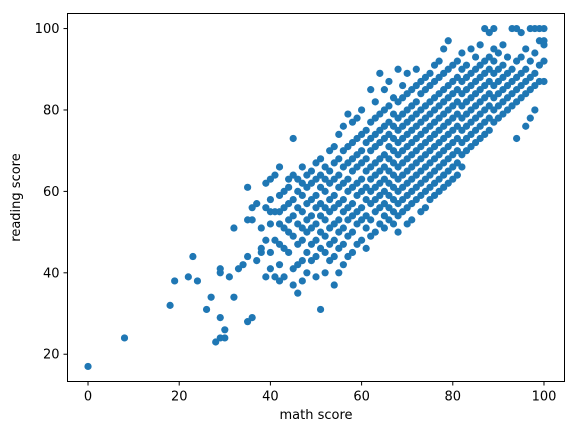  Describe the element at coordinates (544, 397) in the screenshot. I see `x-tick-label: 100` at that location.